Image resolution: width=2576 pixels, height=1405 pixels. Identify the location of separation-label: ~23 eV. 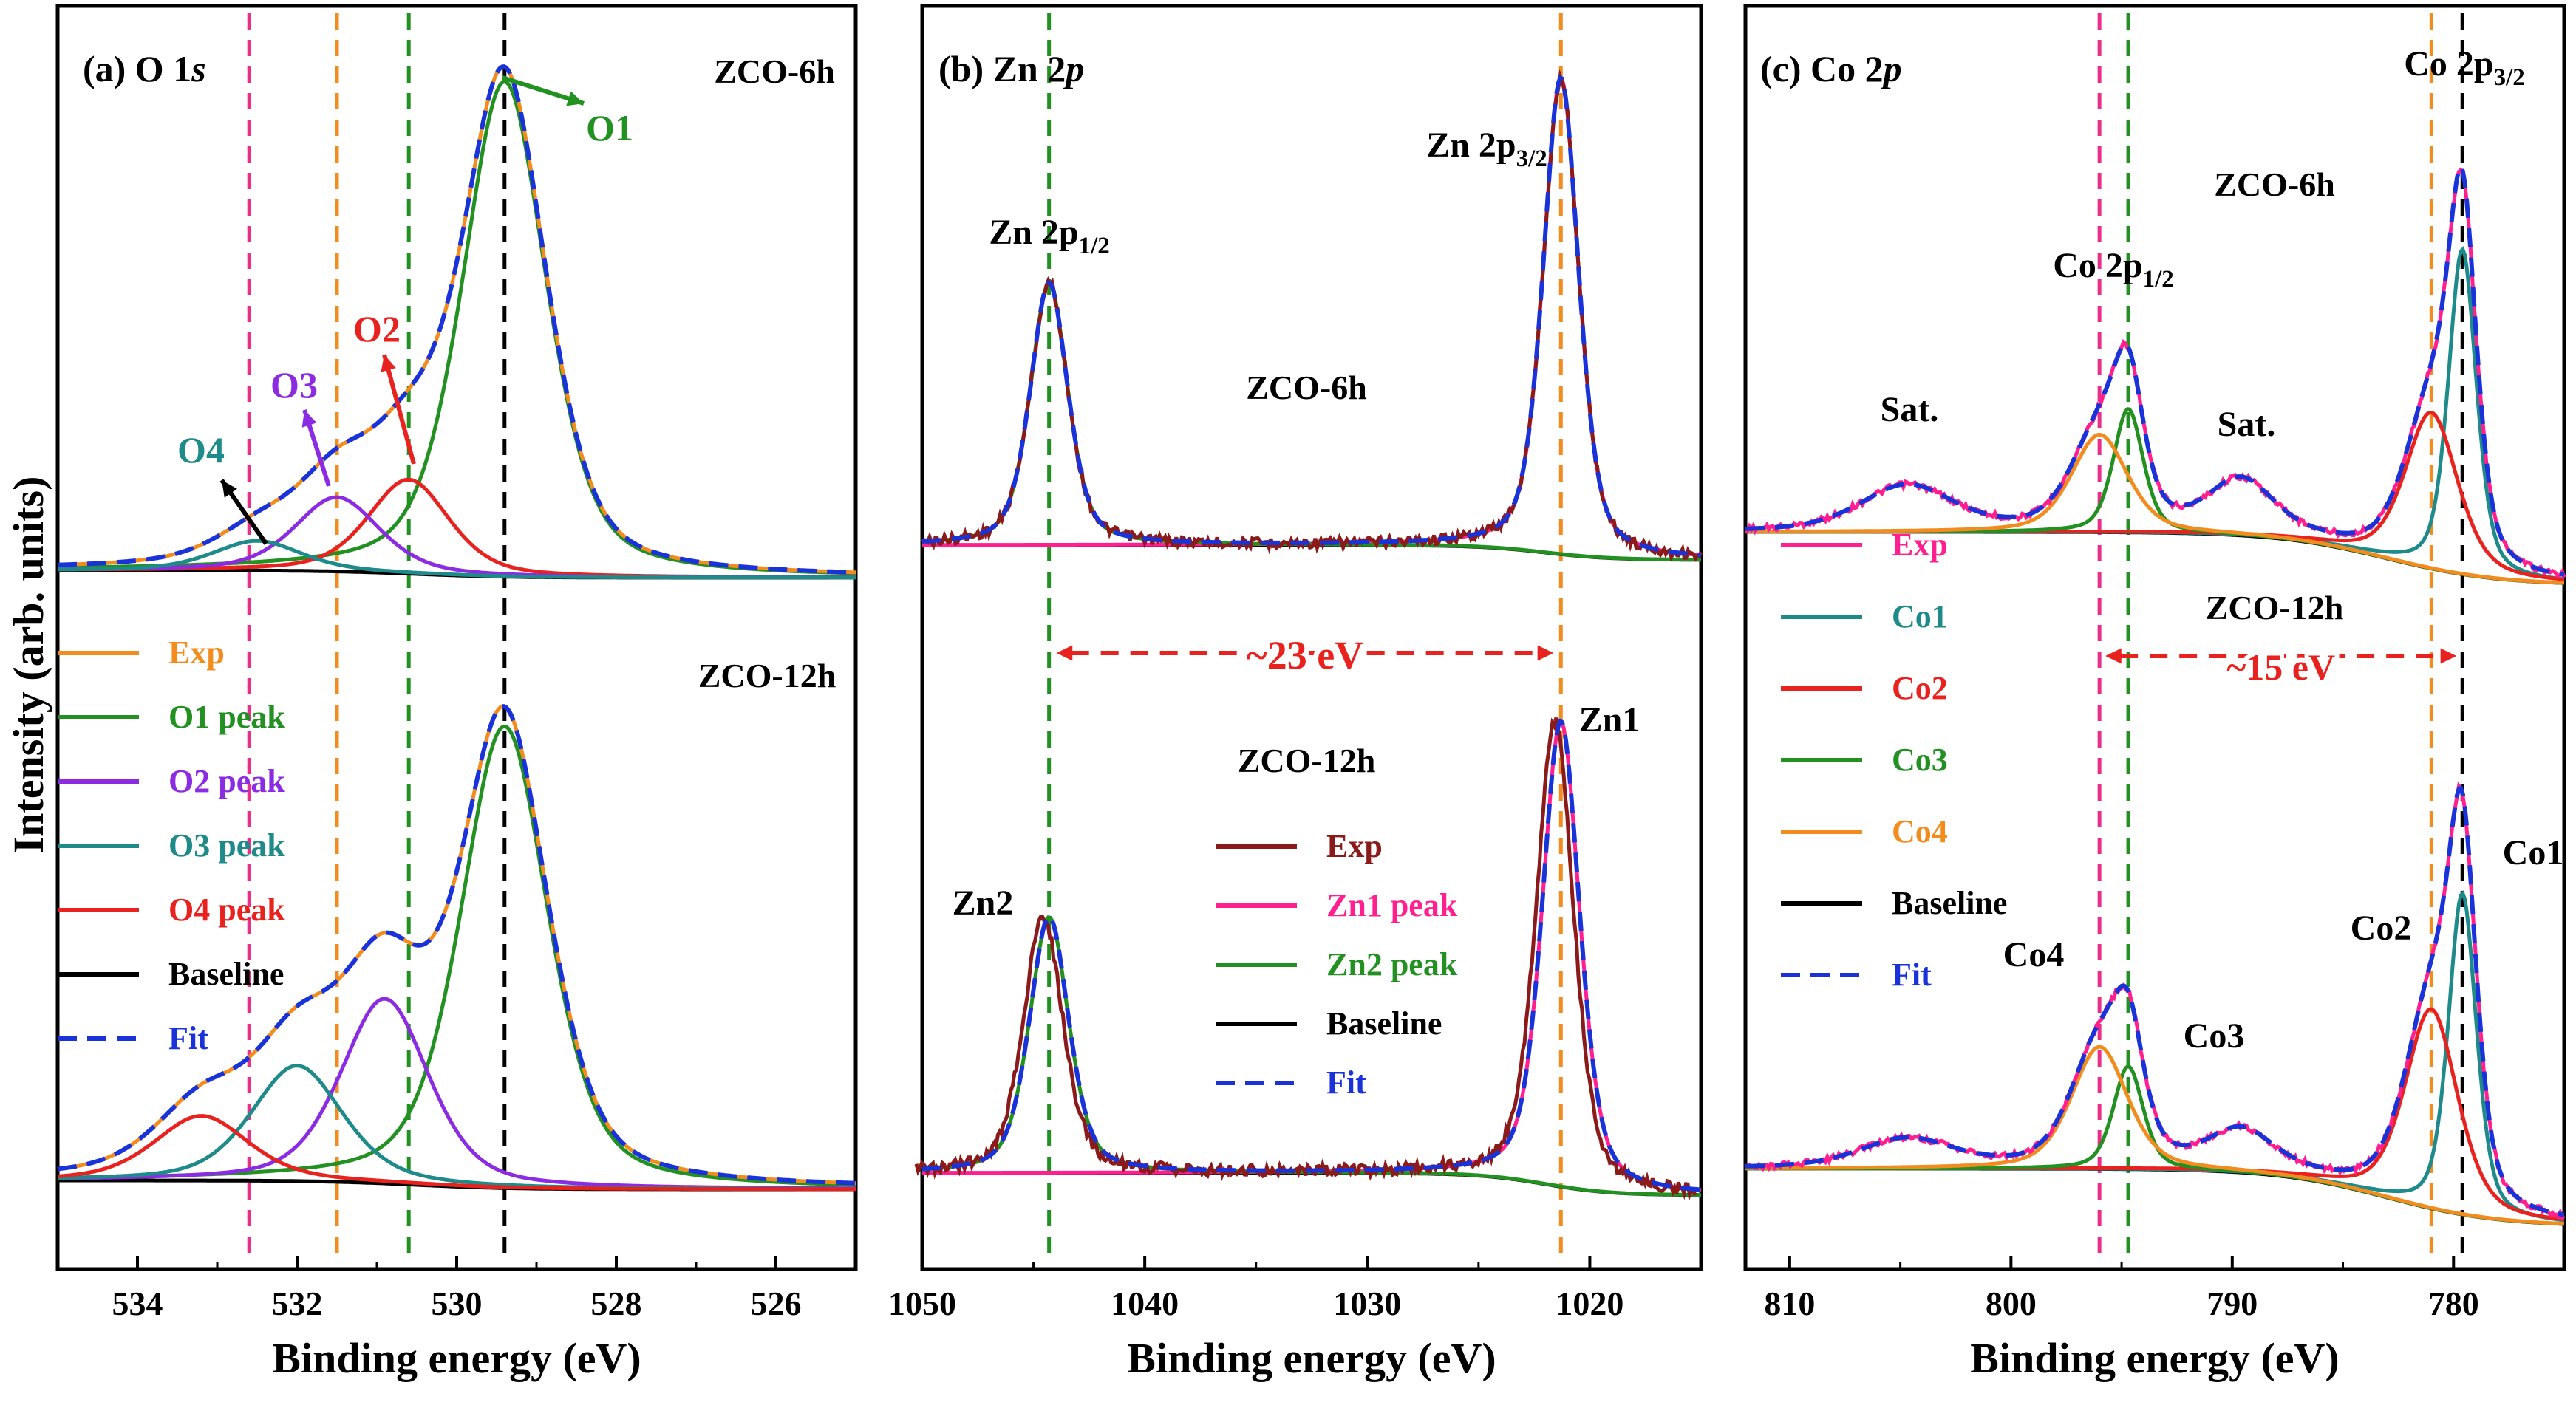
(1305, 655).